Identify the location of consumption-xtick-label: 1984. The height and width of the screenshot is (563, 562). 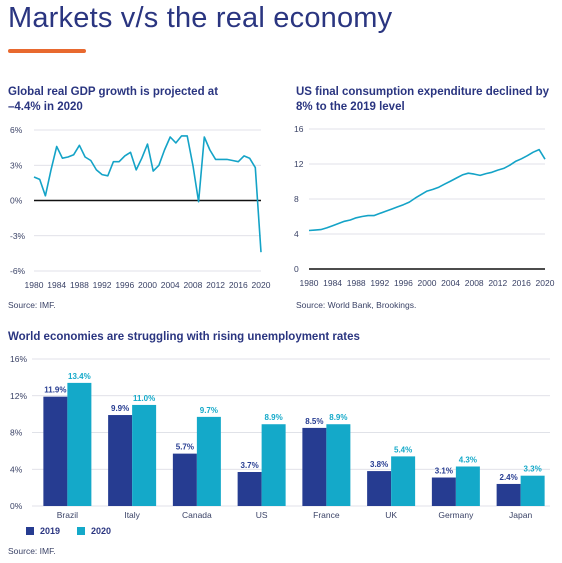
(332, 283).